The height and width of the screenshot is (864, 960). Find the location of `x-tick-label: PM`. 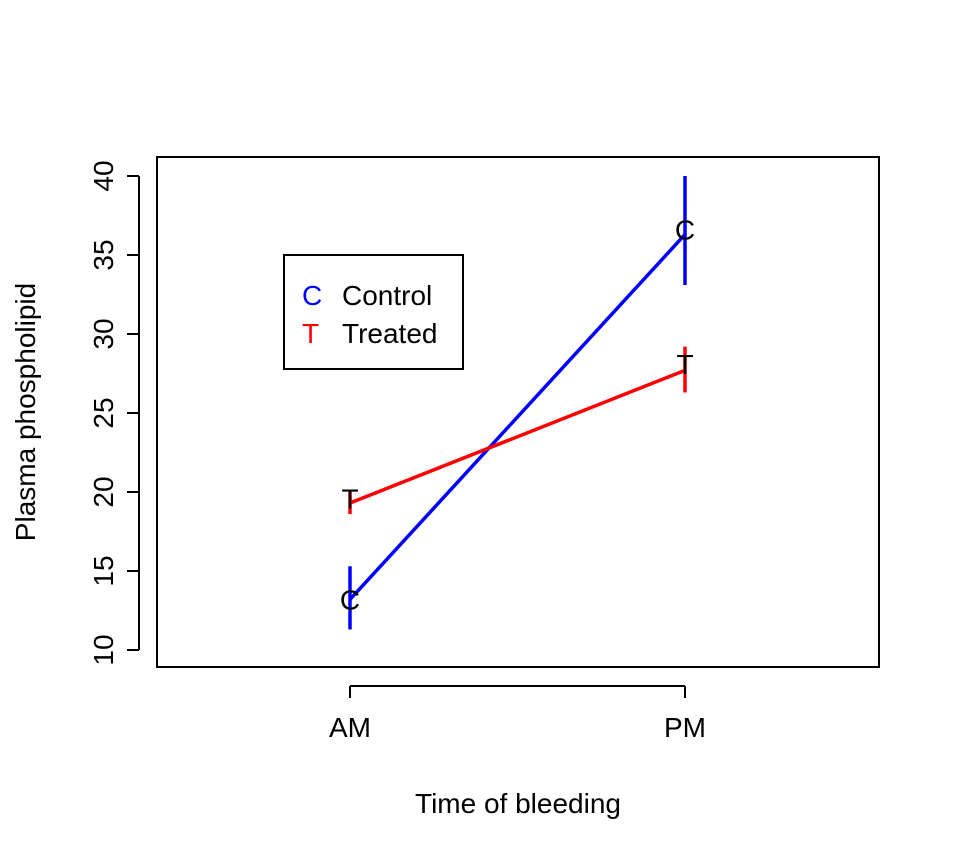

x-tick-label: PM is located at coordinates (685, 727).